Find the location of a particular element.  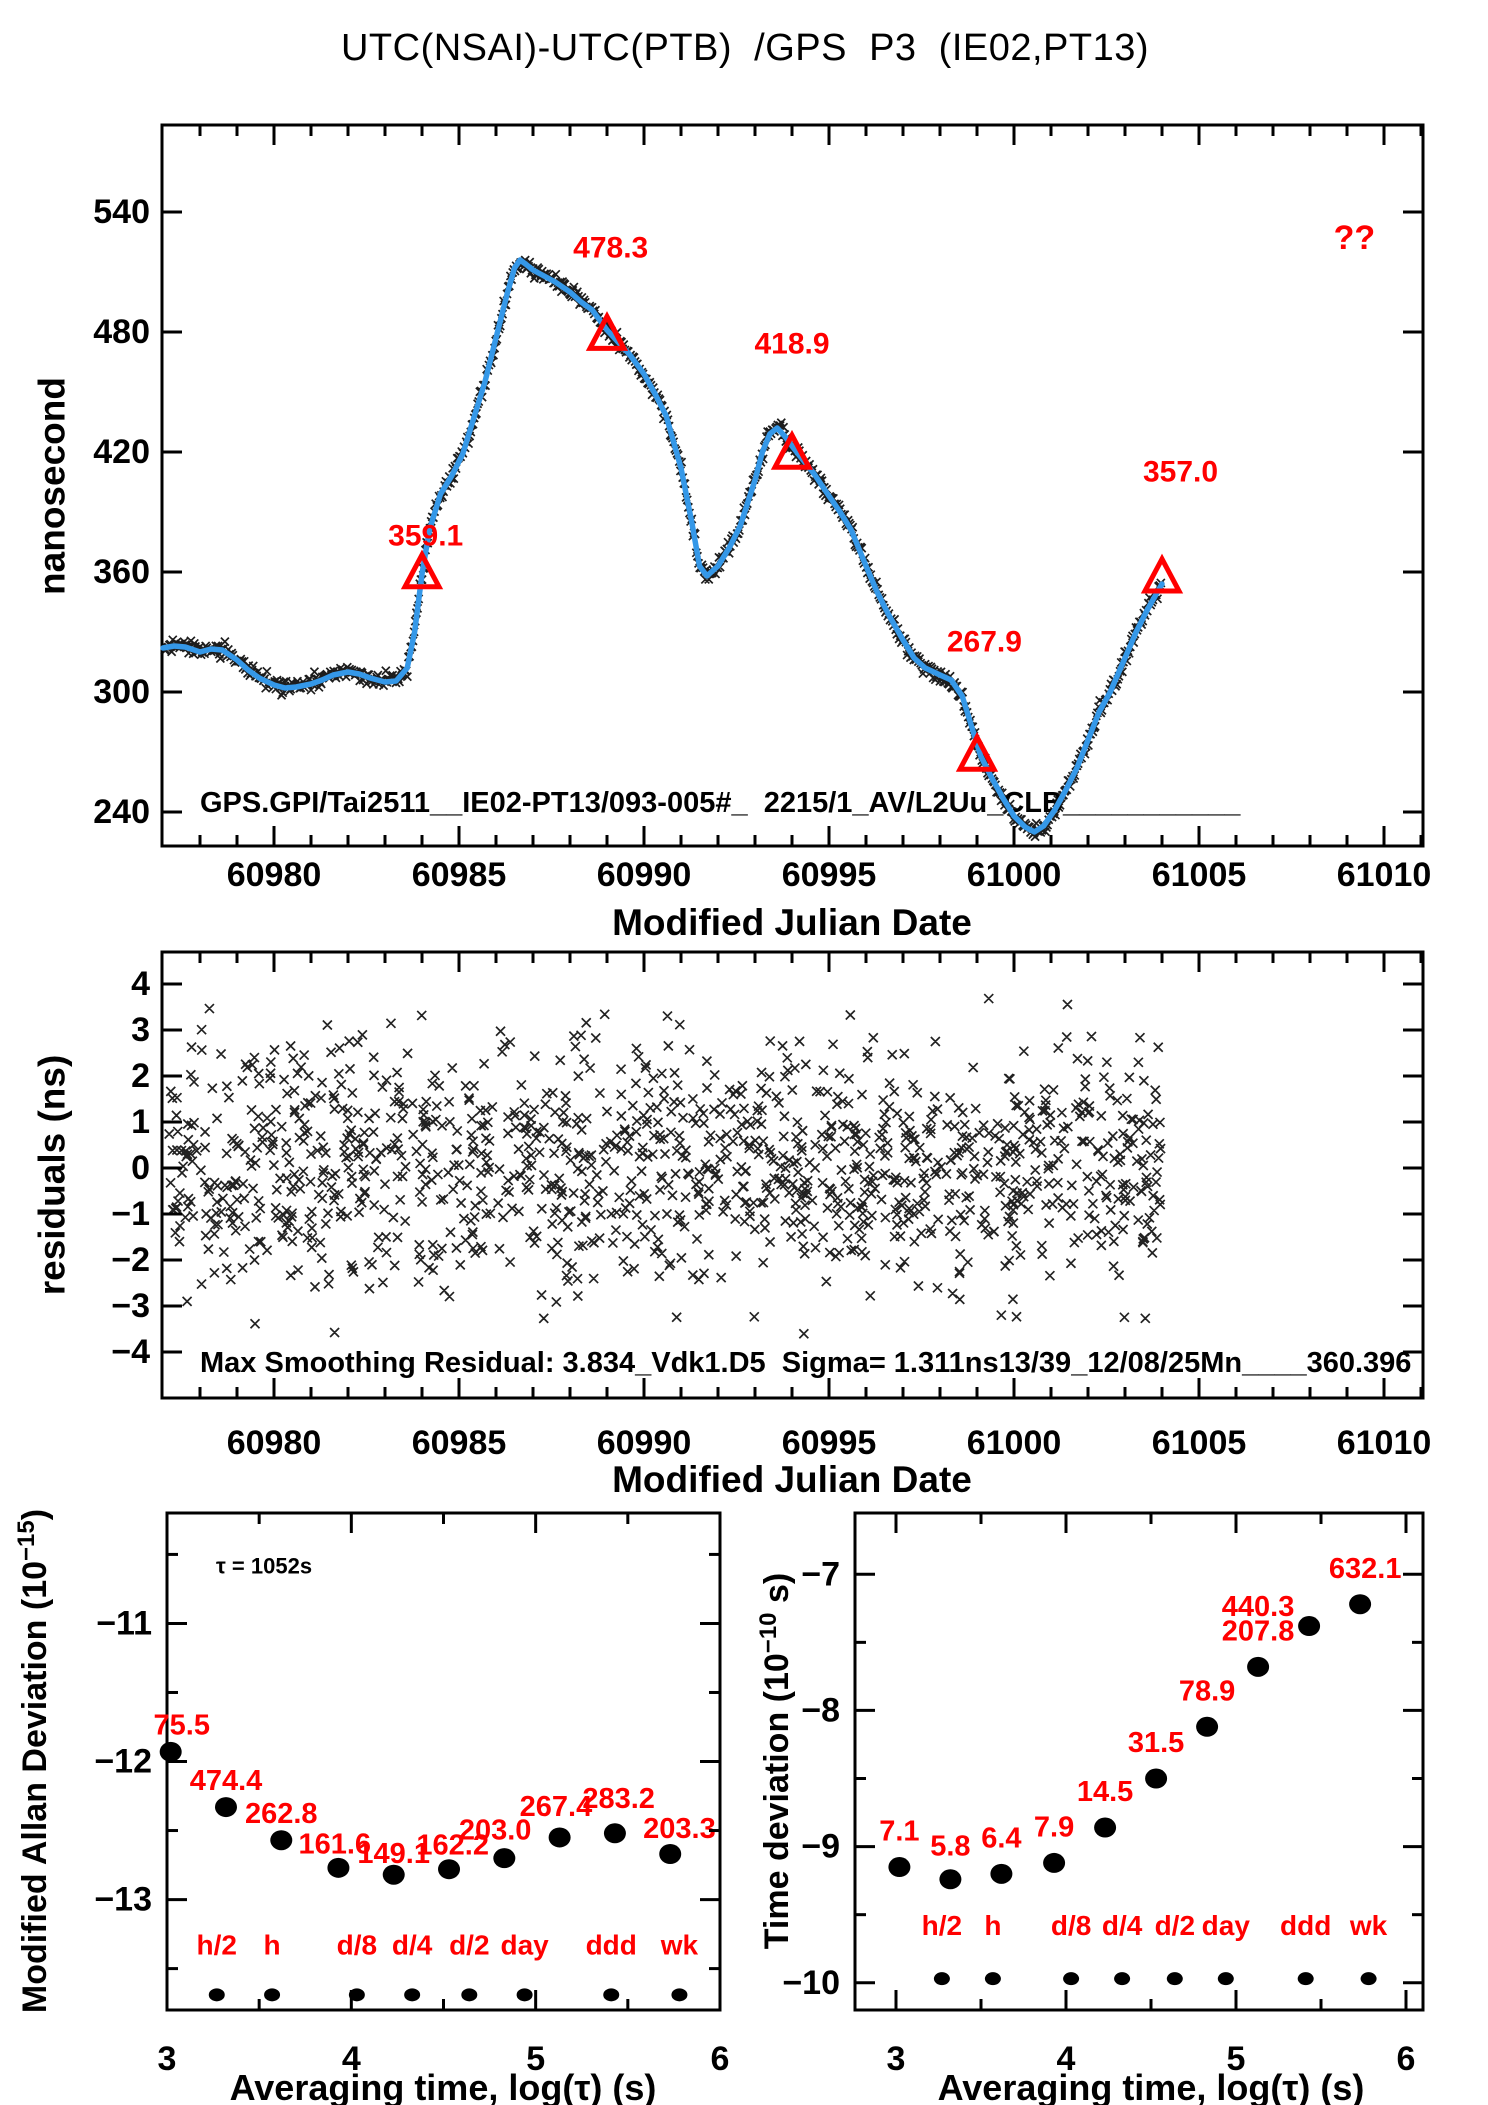

y-tick-label: 1 is located at coordinates (140, 1122).